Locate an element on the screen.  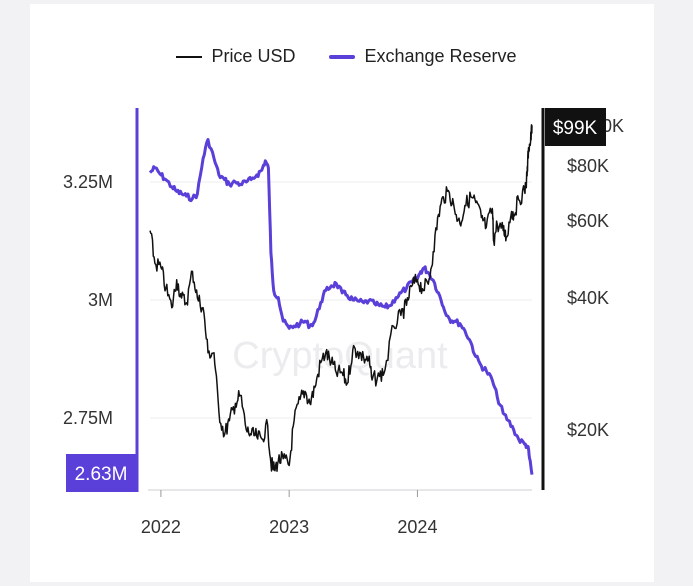
legend-item-reserve: Exchange Reserve is located at coordinates (423, 56).